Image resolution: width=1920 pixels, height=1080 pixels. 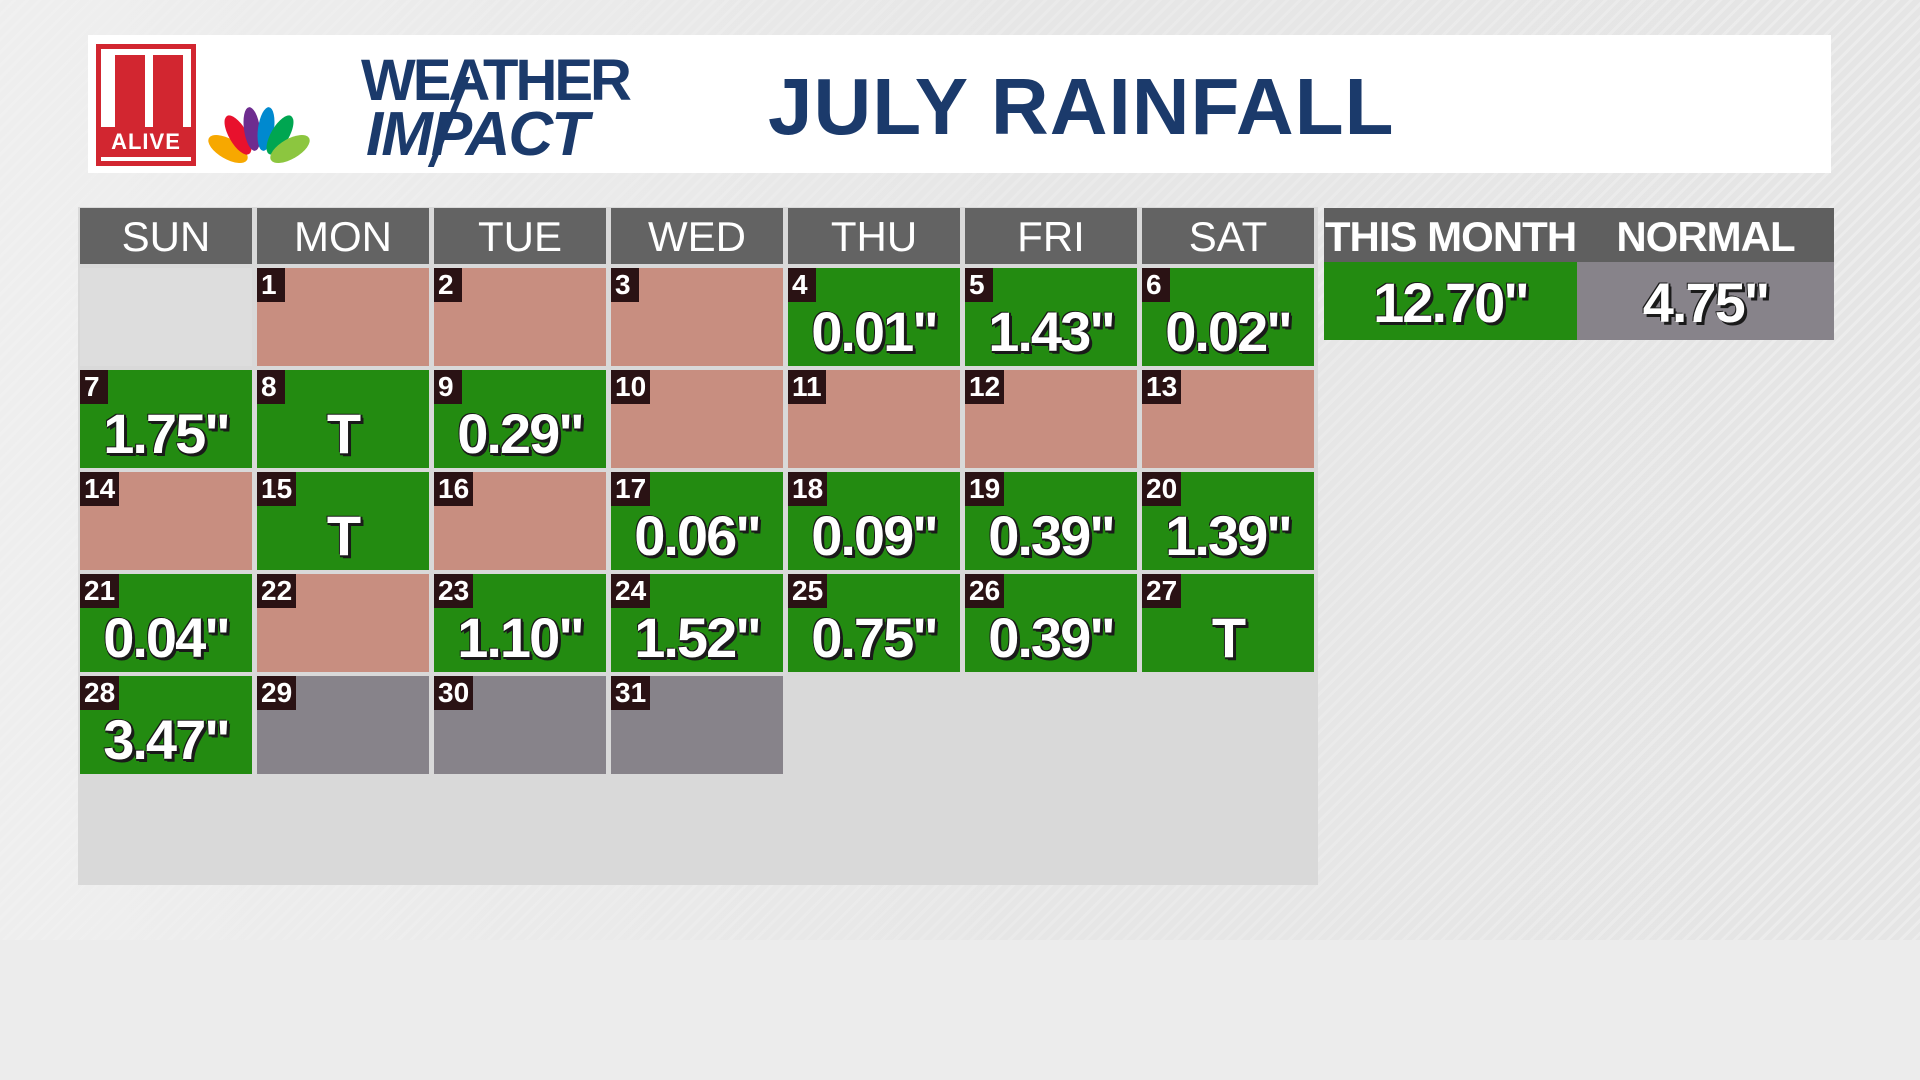 What do you see at coordinates (697, 419) in the screenshot?
I see `day-cell: 10` at bounding box center [697, 419].